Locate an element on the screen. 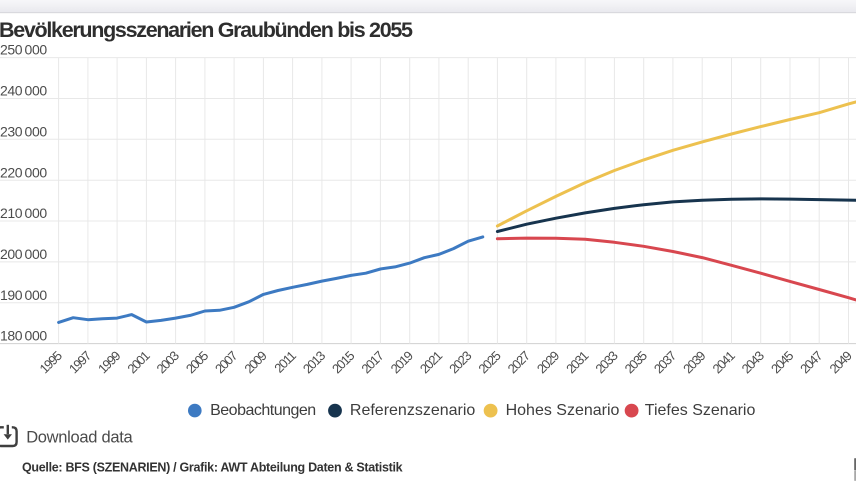 This screenshot has height=487, width=856. svg-text: Hohes Szenario is located at coordinates (563, 410).